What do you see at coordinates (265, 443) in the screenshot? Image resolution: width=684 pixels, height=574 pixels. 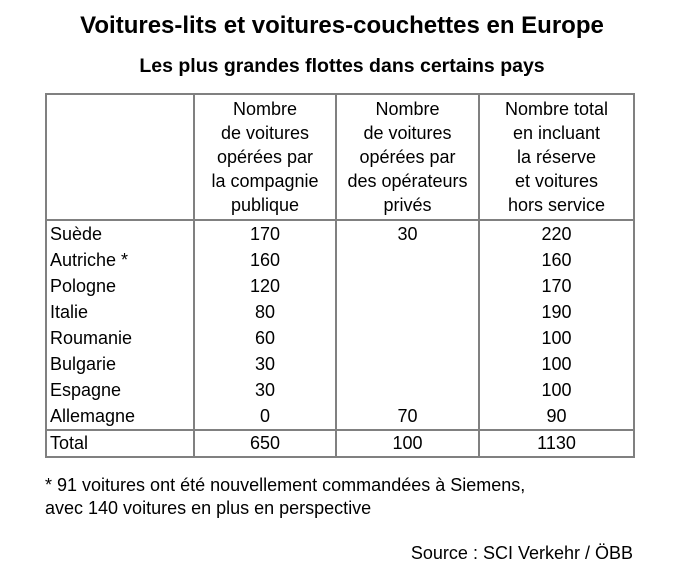 I see `total-public: 650` at bounding box center [265, 443].